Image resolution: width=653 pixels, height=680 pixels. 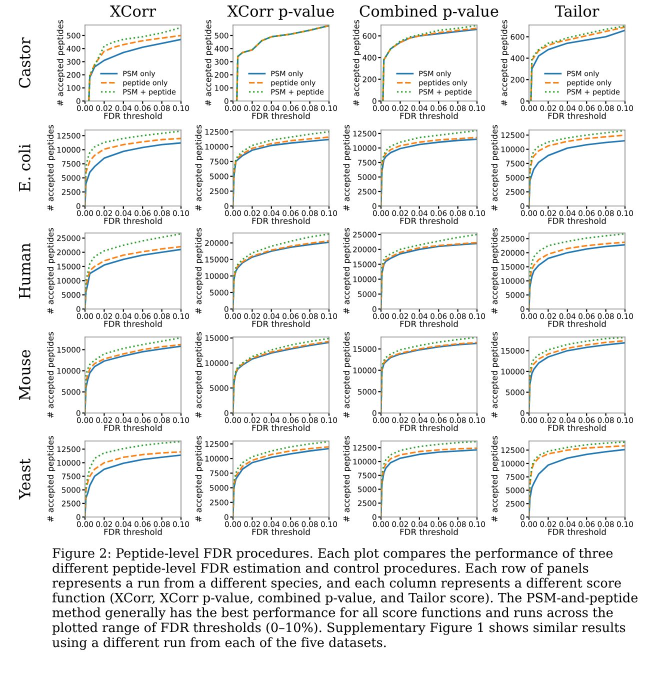 I want to click on chart-title: Combined p-value, so click(x=429, y=12).